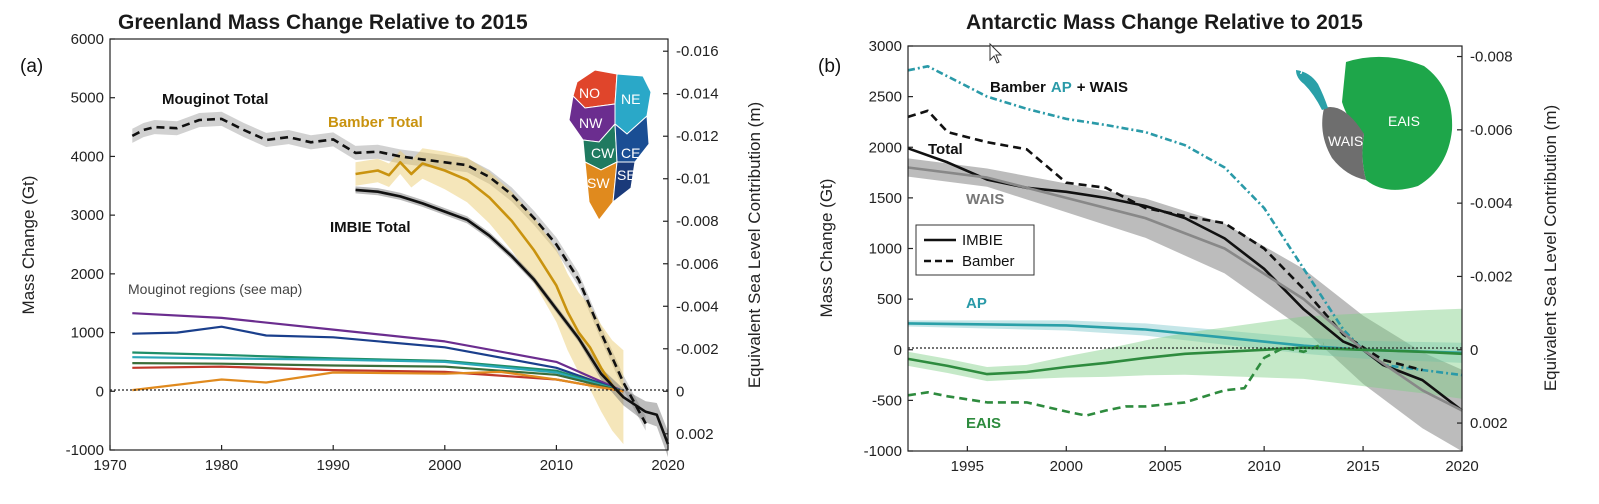 The image size is (1599, 504). Describe the element at coordinates (996, 53) in the screenshot. I see `mouse-cursor-icon` at that location.